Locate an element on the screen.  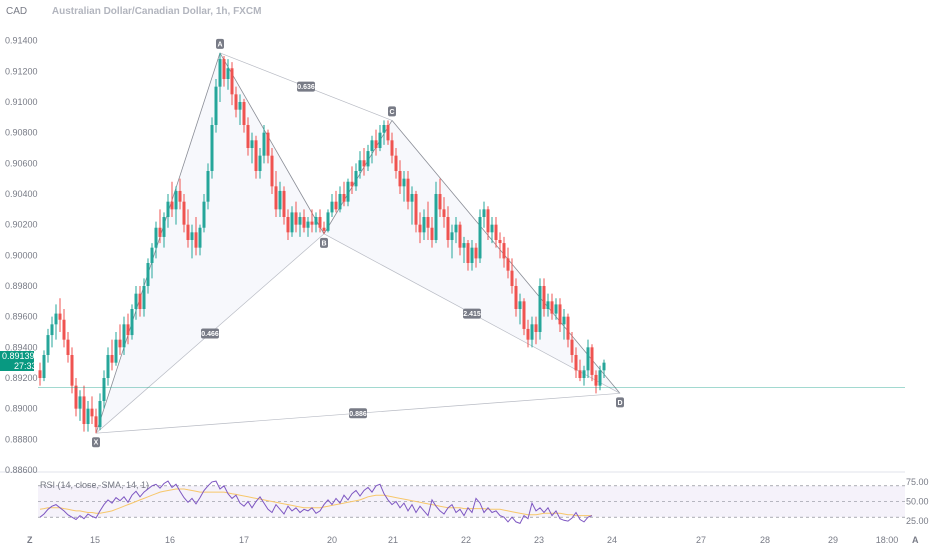
auto-scale-button: A is located at coordinates (915, 540).